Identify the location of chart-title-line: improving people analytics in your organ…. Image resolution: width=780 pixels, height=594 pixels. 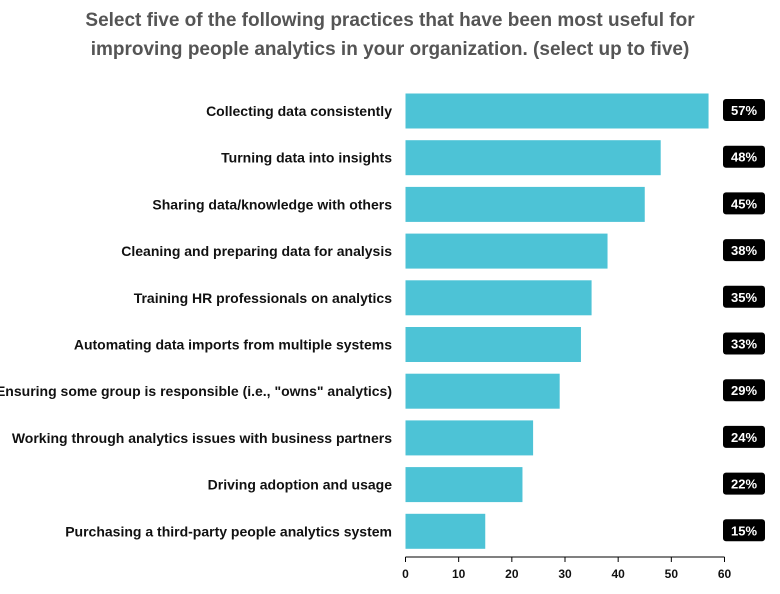
(390, 49).